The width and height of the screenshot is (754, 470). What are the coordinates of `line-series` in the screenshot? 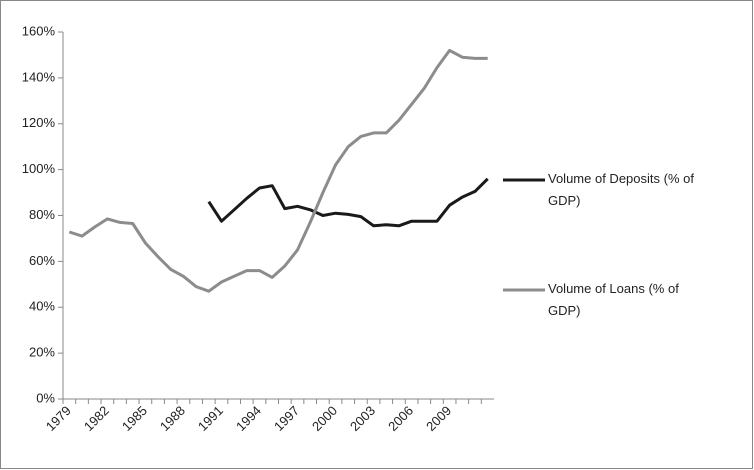 It's located at (348, 202).